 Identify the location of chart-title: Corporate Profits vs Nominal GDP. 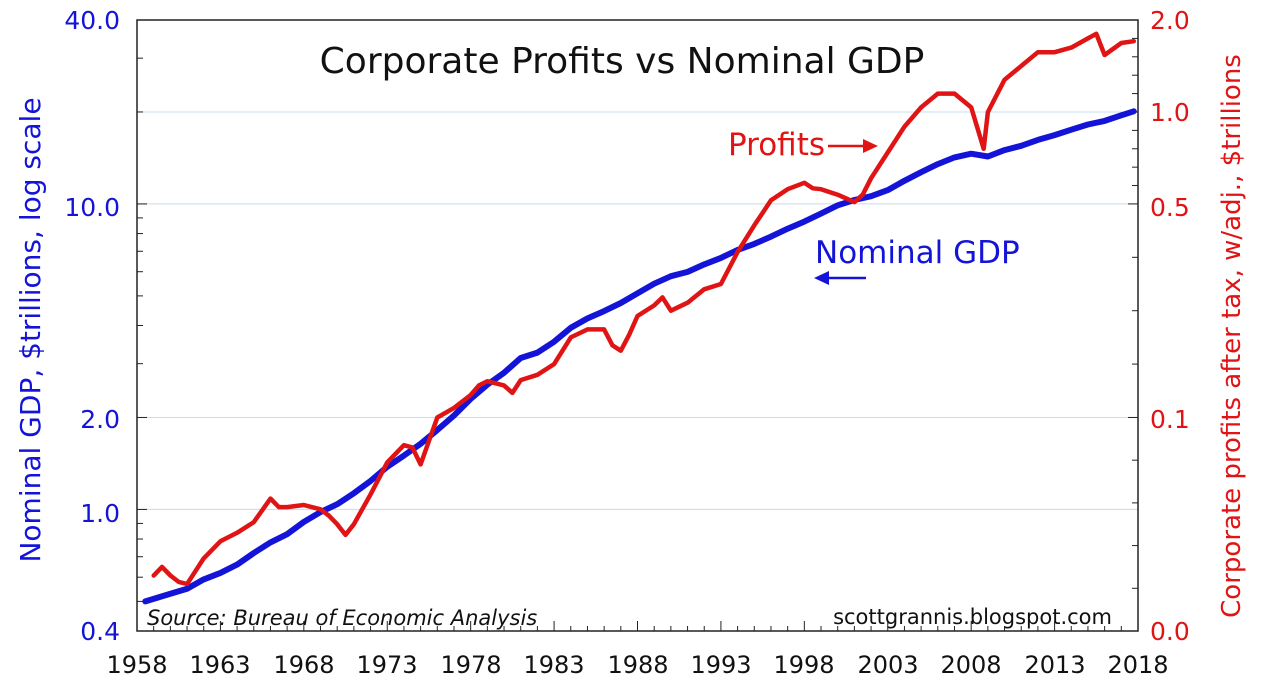
(622, 61).